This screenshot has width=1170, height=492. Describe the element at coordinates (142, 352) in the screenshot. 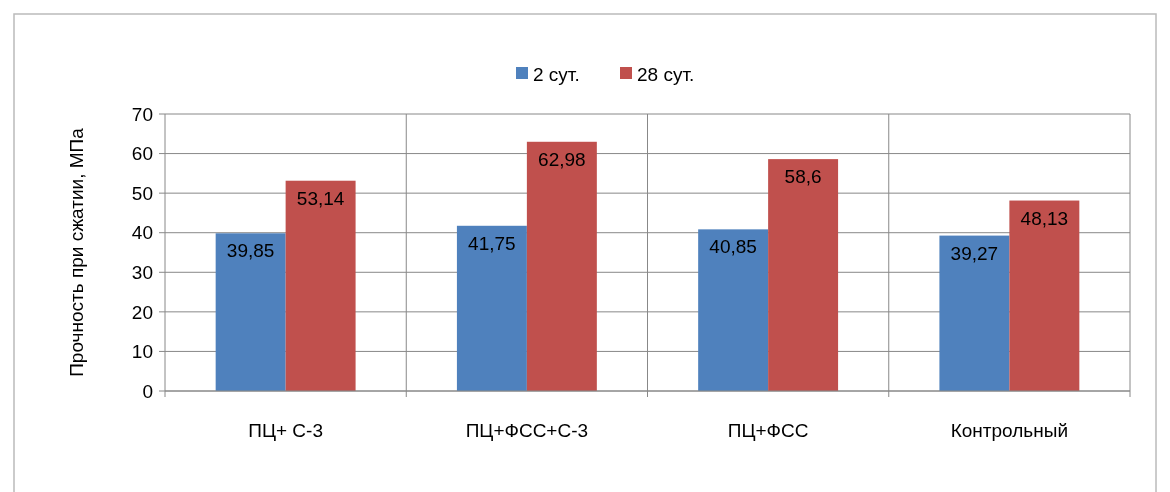

I see `y-tick-label: 10` at that location.